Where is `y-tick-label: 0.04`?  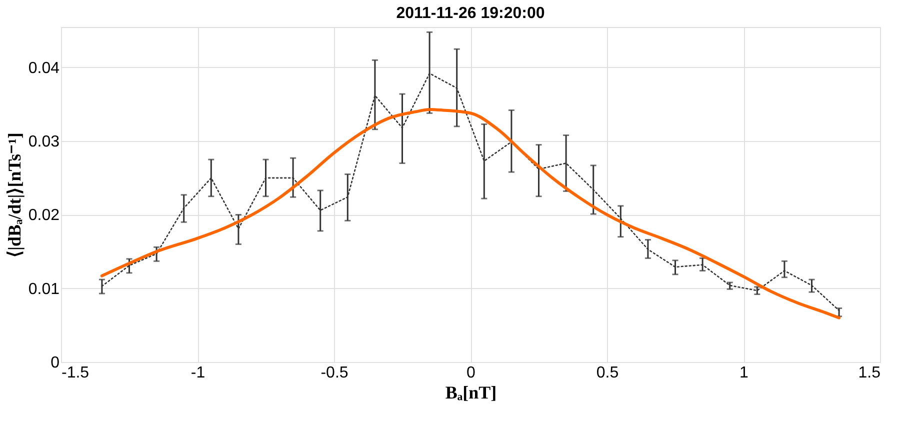
y-tick-label: 0.04 is located at coordinates (44, 68).